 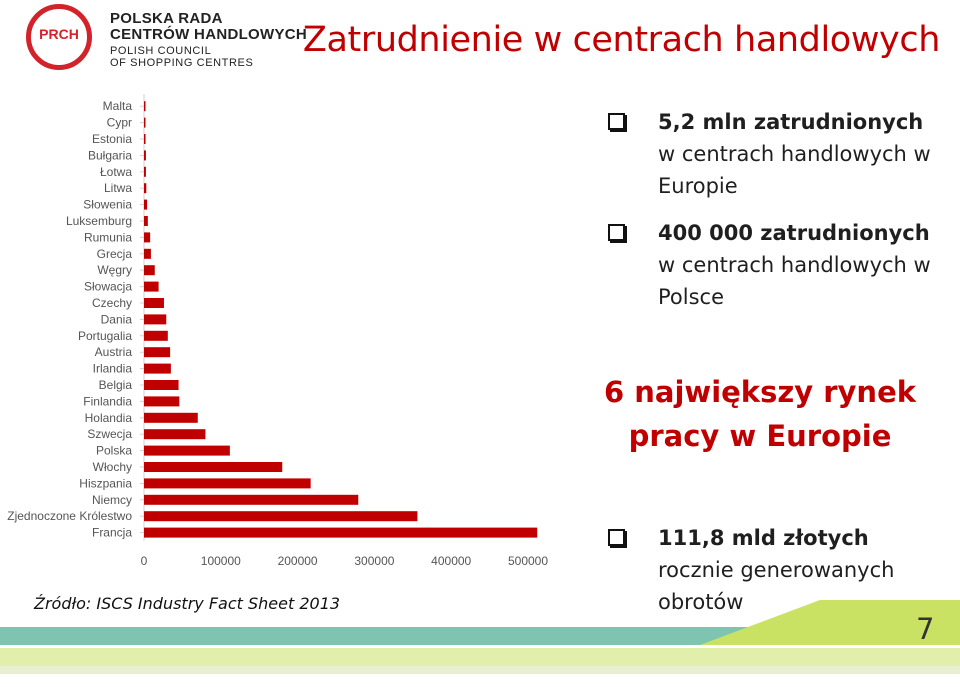 I want to click on decorative-footer-bands, so click(x=480, y=637).